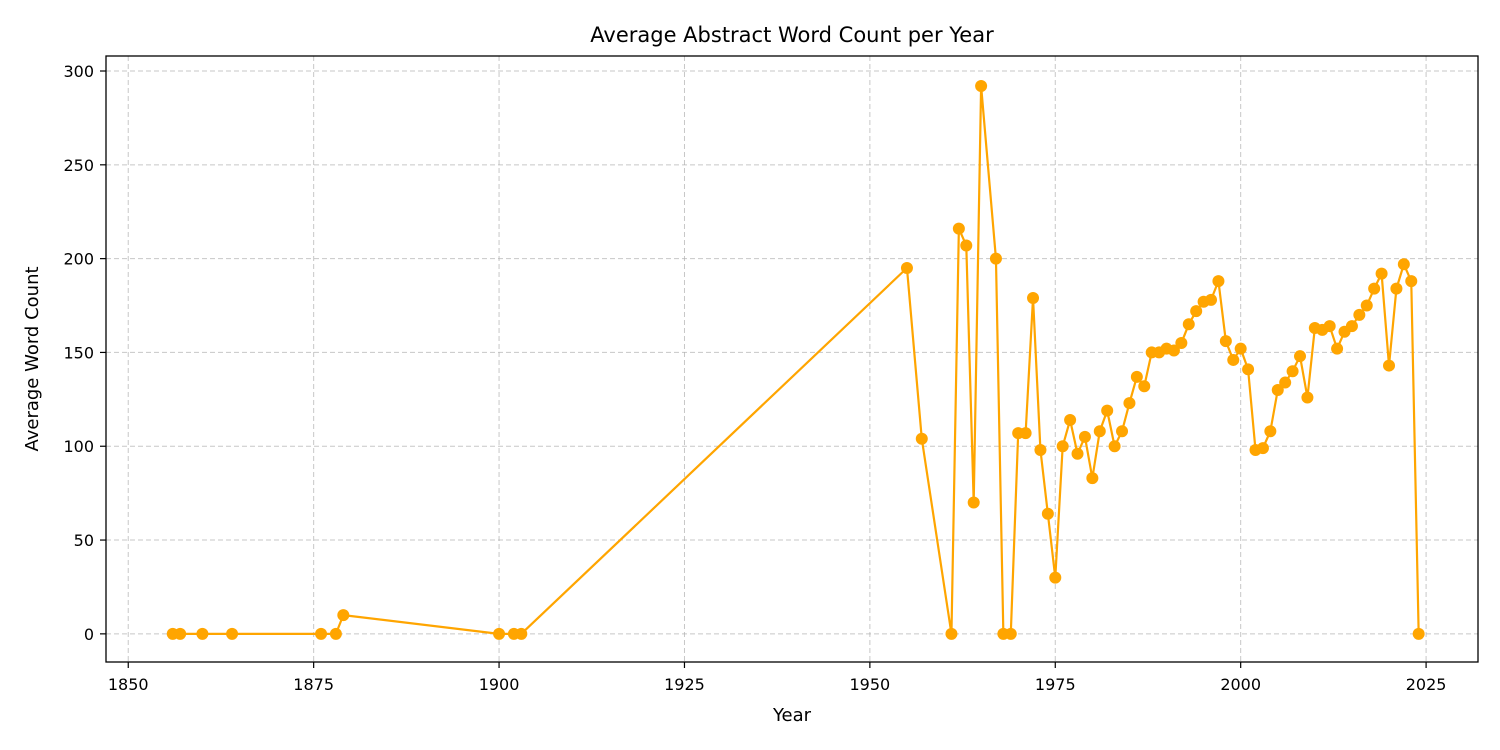 This screenshot has height=750, width=1500. I want to click on x-tick-label: 1900, so click(499, 684).